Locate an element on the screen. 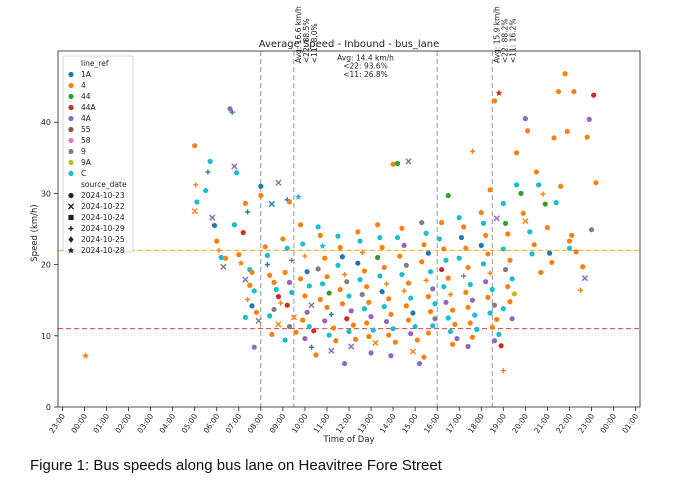  x-tick-label: 21:00 is located at coordinates (542, 423).